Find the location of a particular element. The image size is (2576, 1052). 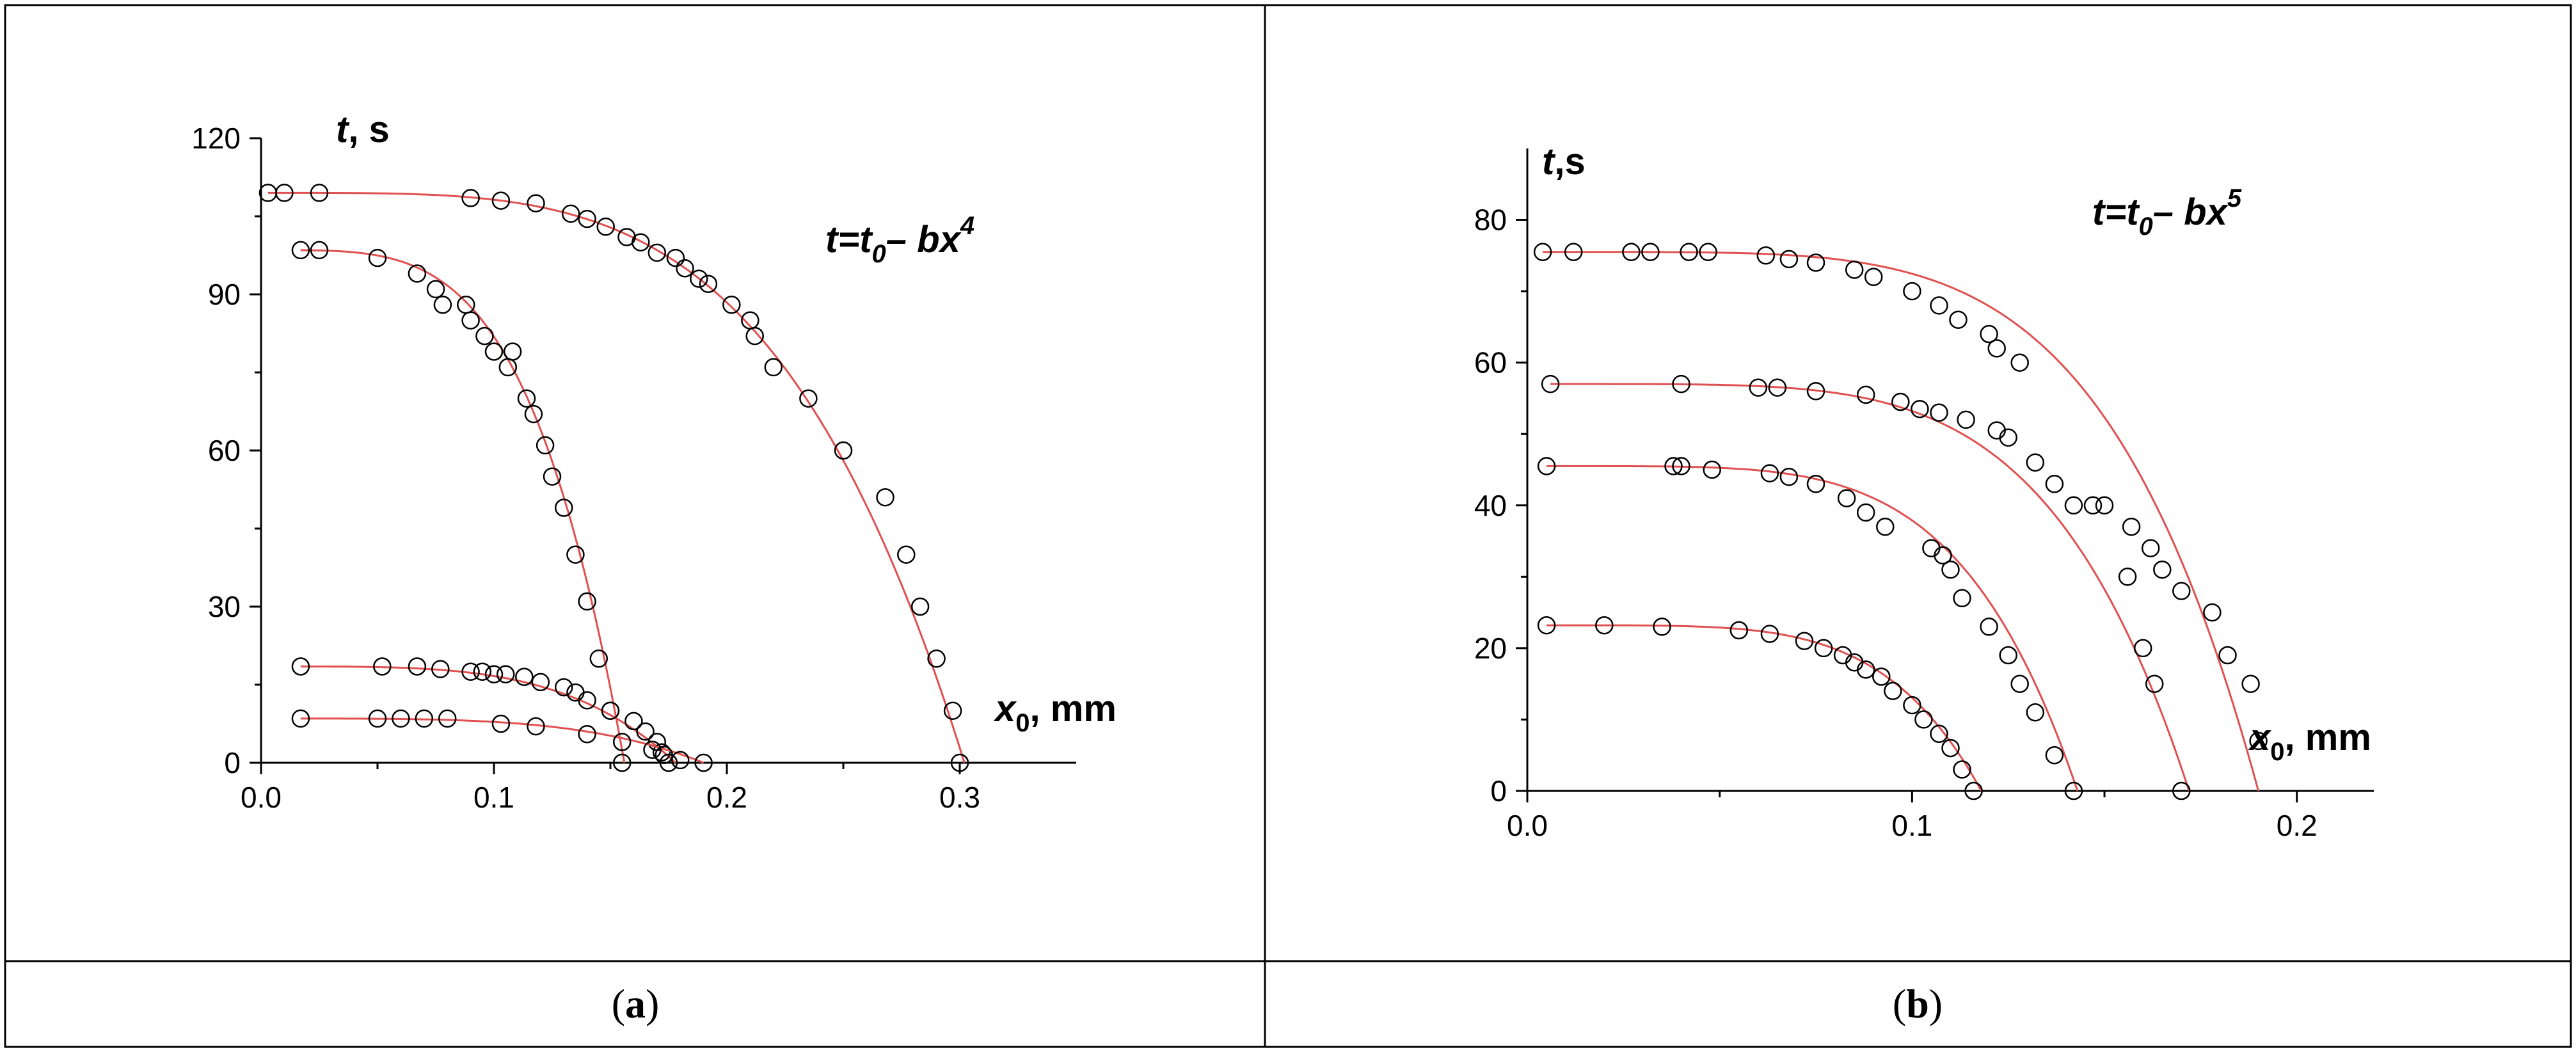

fit-equation-b: t=t0– bx5 is located at coordinates (2167, 212).